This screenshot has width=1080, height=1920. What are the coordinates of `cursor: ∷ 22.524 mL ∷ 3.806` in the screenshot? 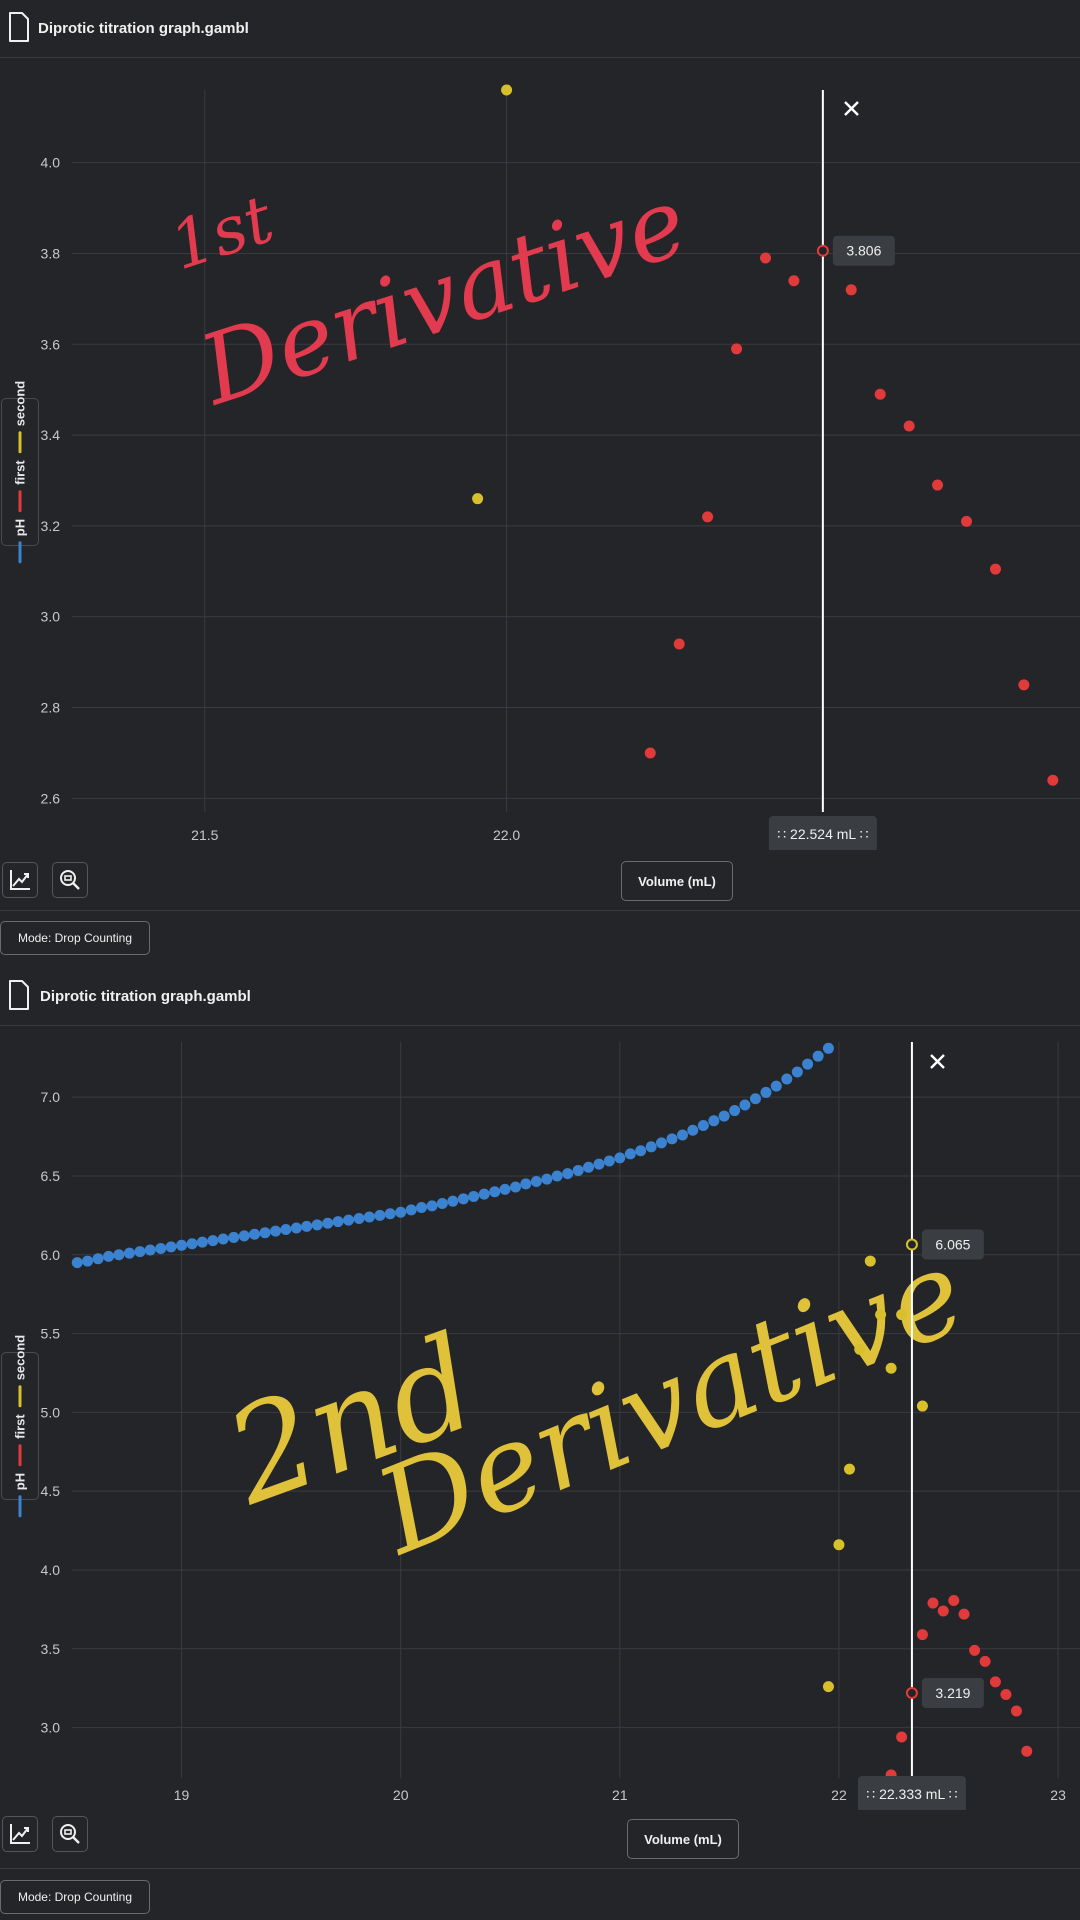 It's located at (831, 470).